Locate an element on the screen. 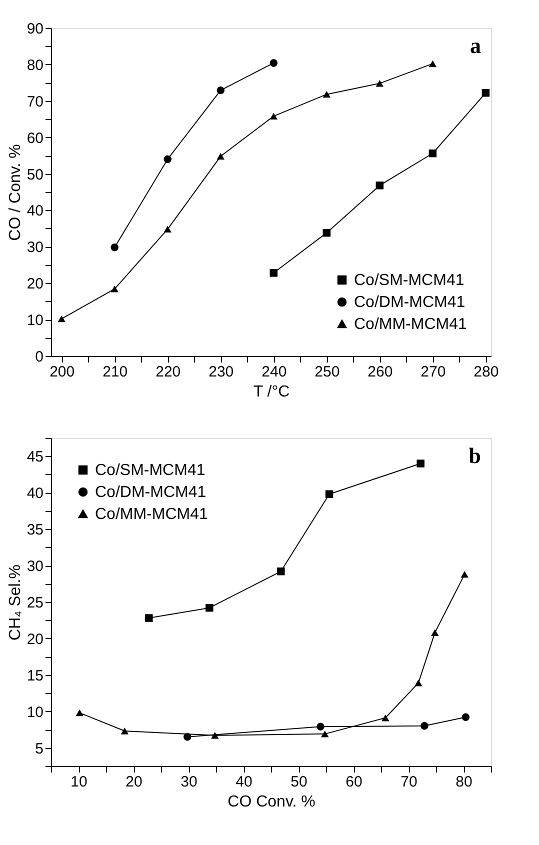 This screenshot has height=845, width=539. x-tick-label: 10 is located at coordinates (79, 782).